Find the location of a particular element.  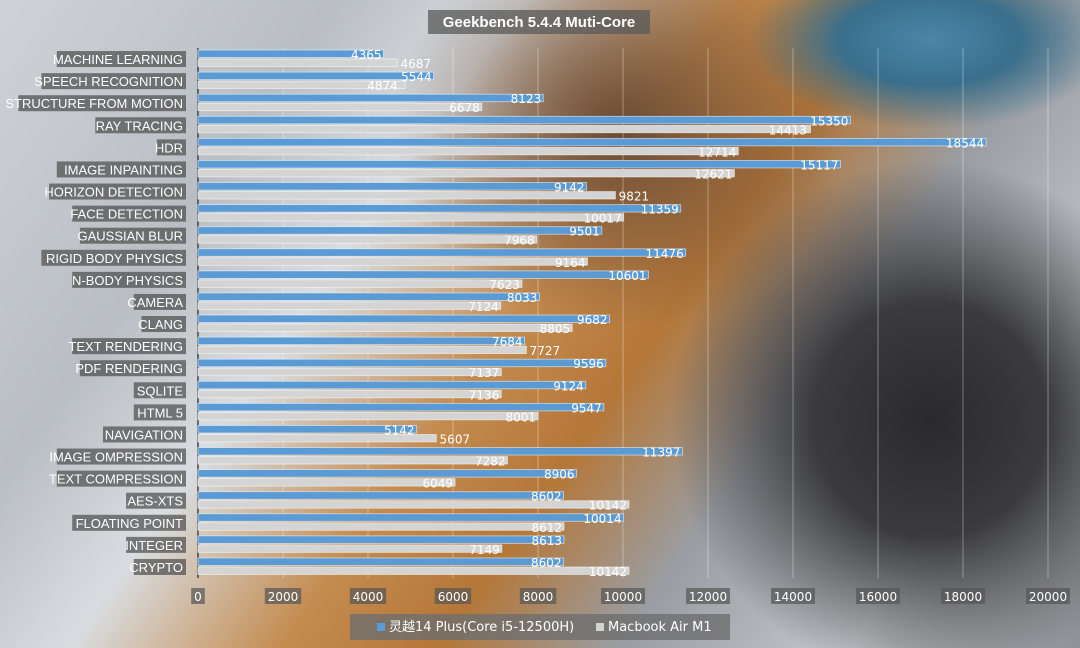

category-label: TEXT RENDERING is located at coordinates (125, 346).